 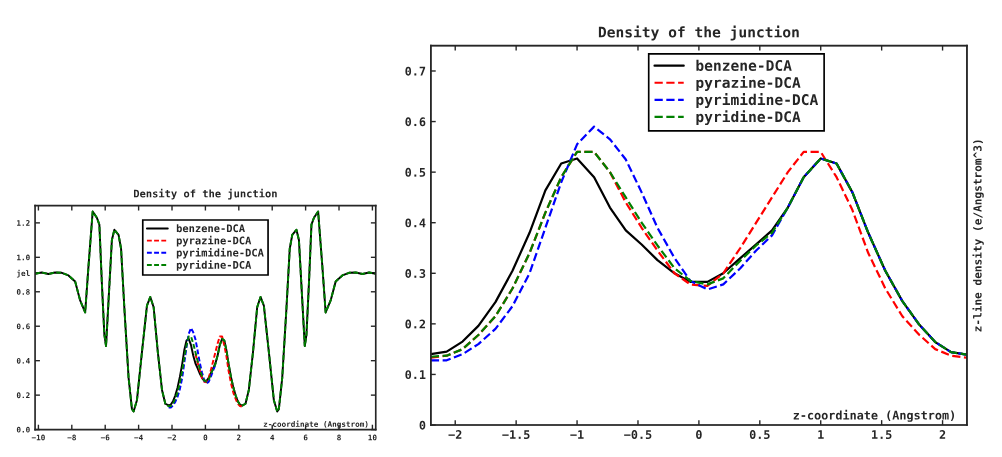 What do you see at coordinates (415, 324) in the screenshot?
I see `y-tick-label: 0.2` at bounding box center [415, 324].